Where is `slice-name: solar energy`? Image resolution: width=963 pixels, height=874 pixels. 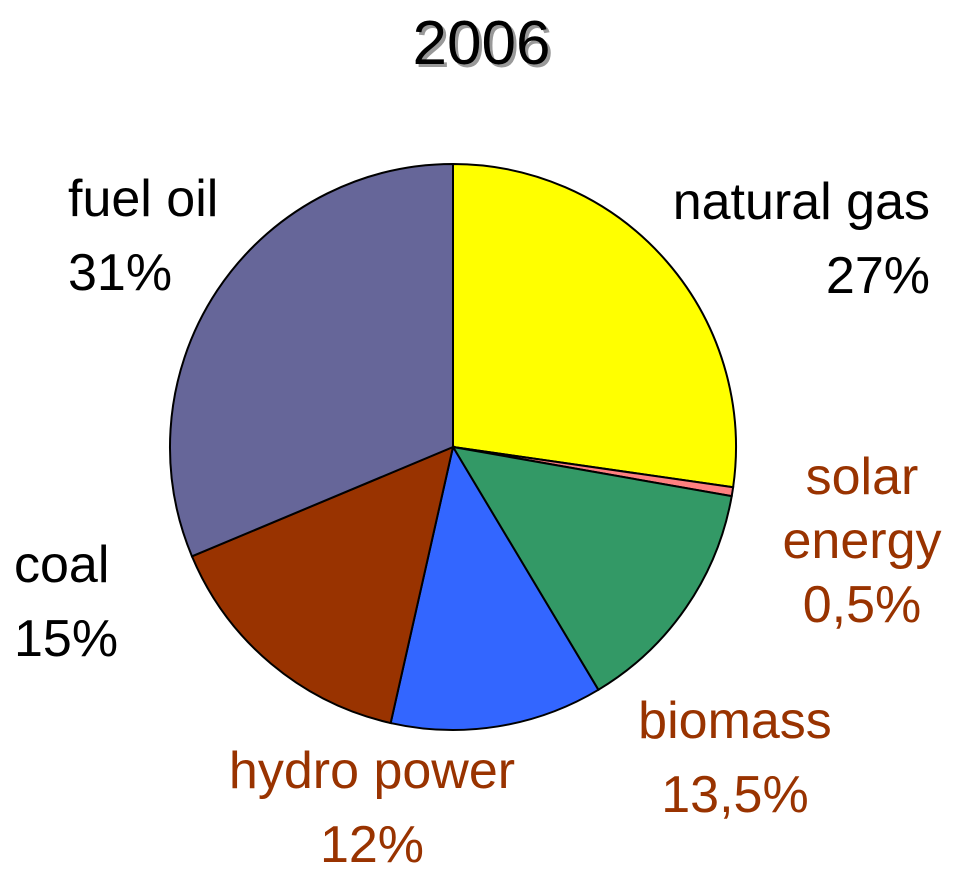
slice-name: solar energy is located at coordinates (862, 509).